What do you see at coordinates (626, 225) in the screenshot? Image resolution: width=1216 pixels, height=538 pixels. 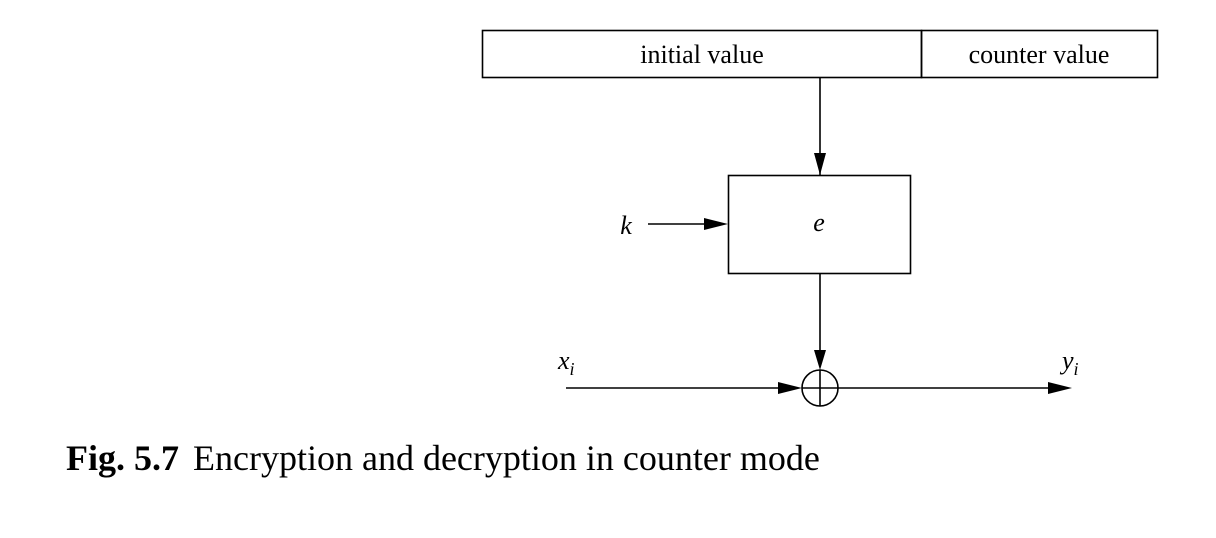 I see `key-label: k` at bounding box center [626, 225].